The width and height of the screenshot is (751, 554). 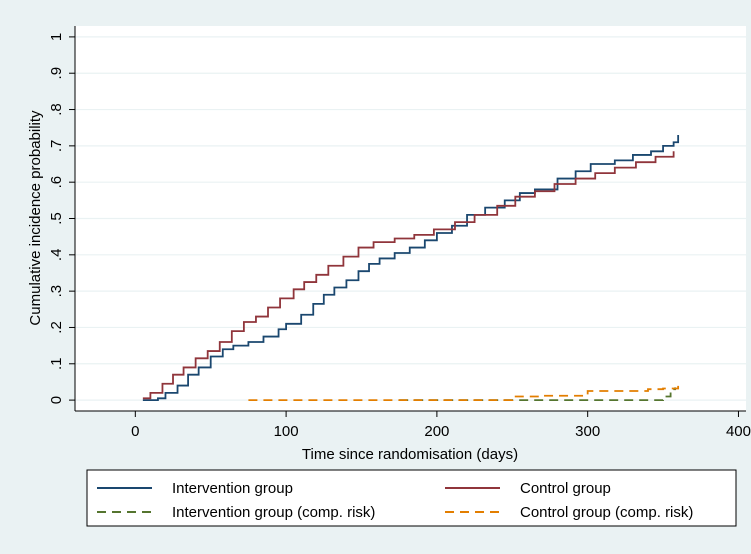 What do you see at coordinates (56, 37) in the screenshot?
I see `y-tick-label: 1` at bounding box center [56, 37].